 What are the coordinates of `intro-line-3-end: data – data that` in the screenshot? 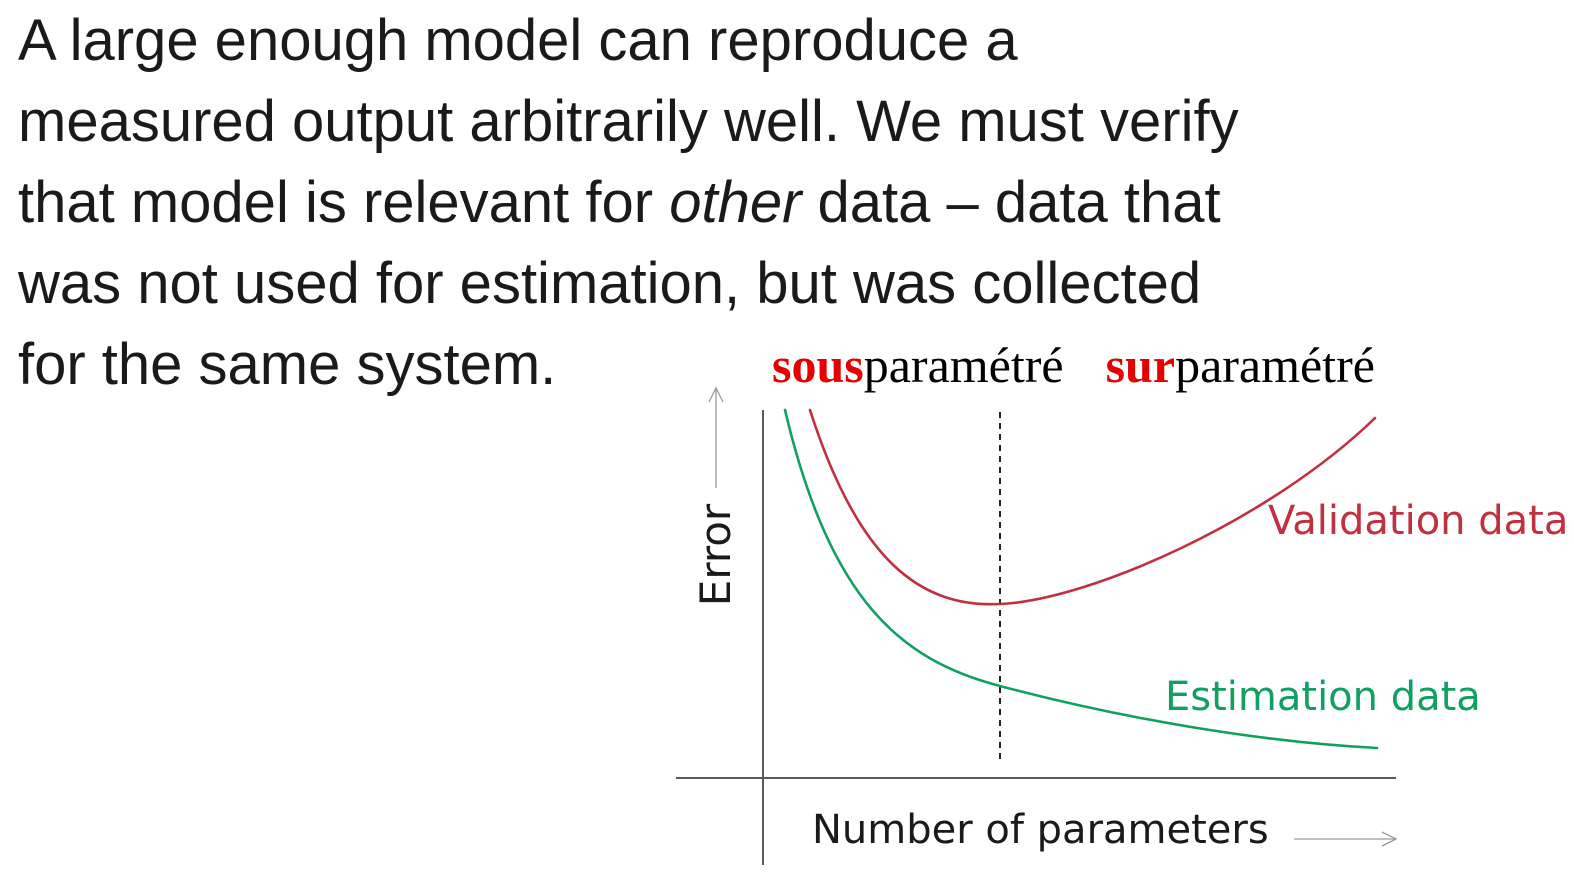 It's located at (1011, 202).